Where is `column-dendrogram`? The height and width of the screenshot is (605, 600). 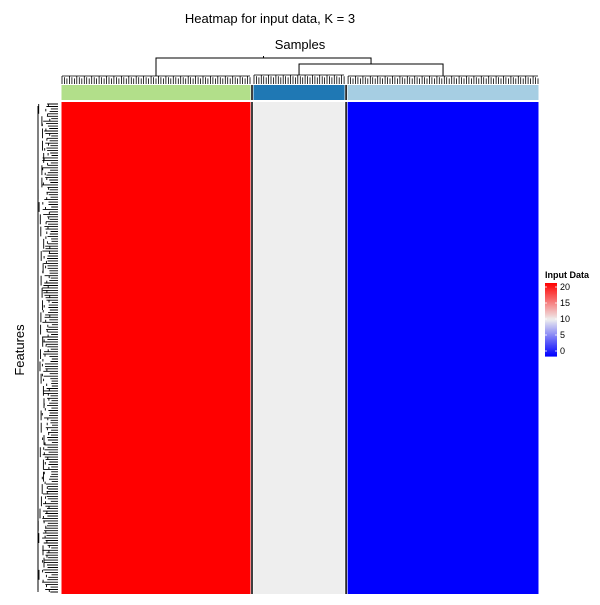
column-dendrogram is located at coordinates (300, 70).